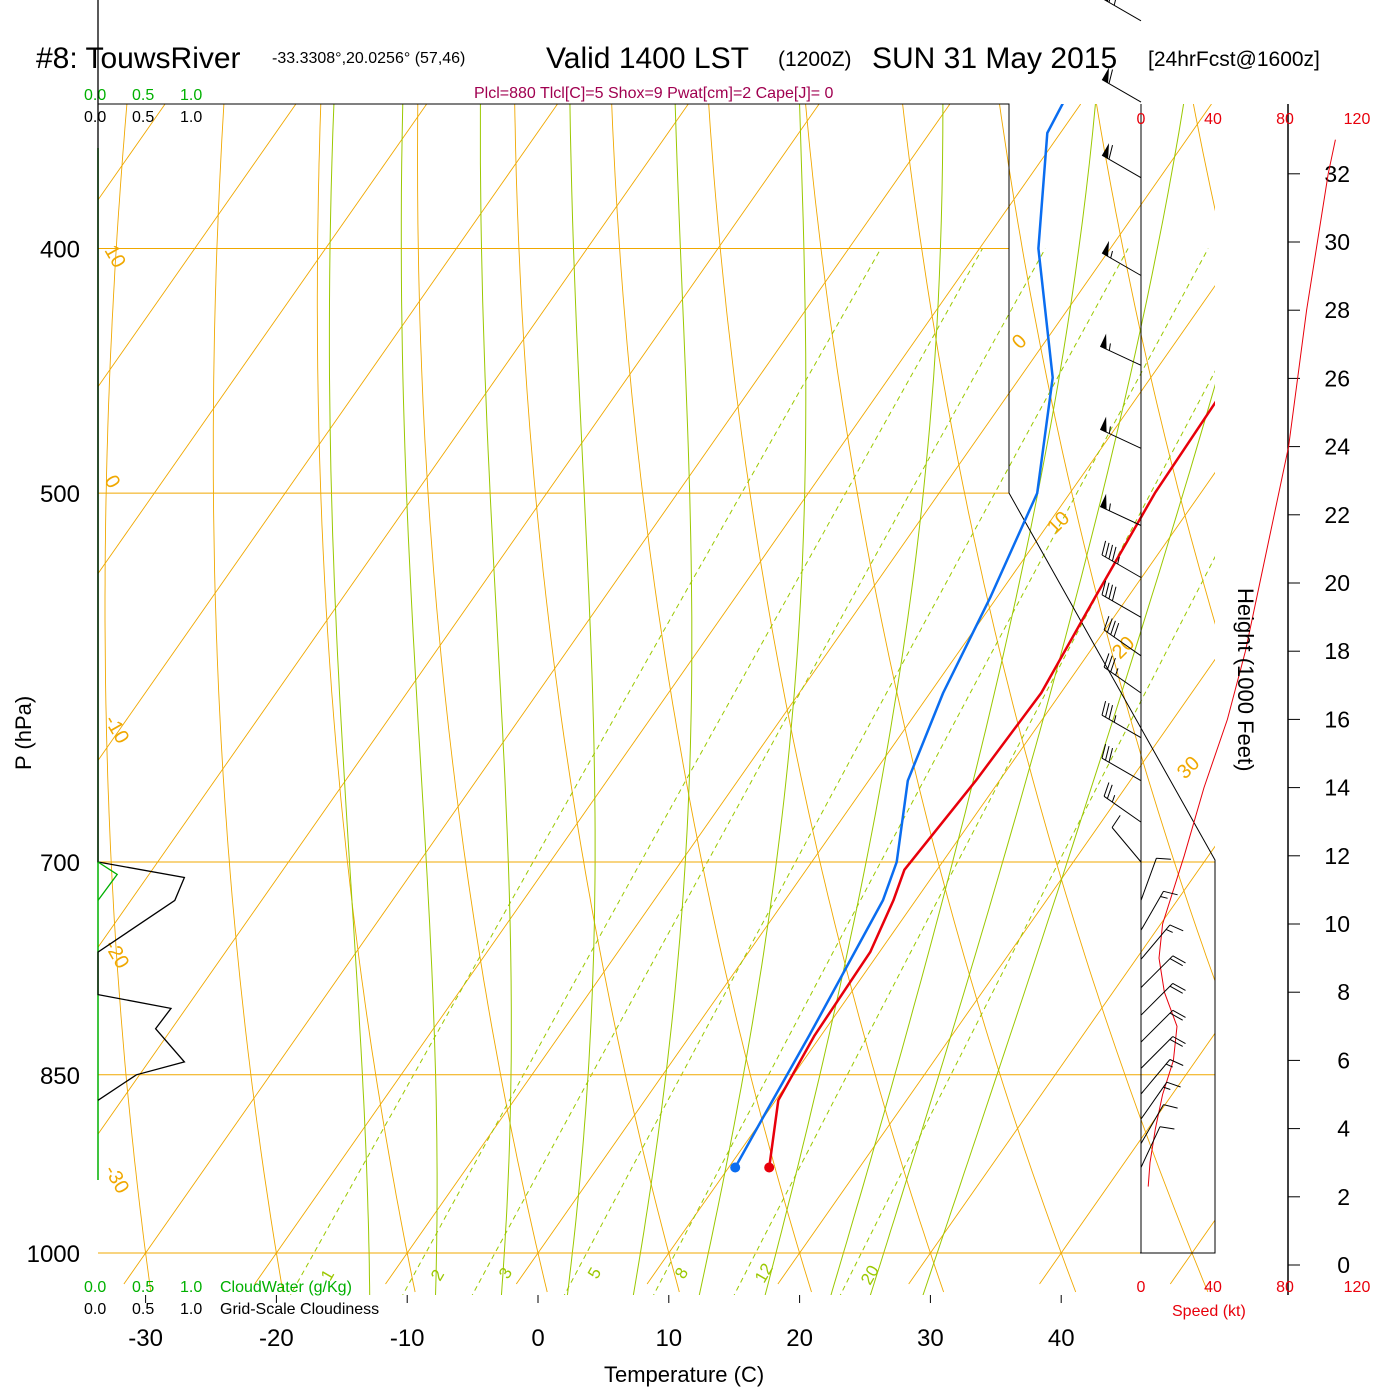 This screenshot has width=1400, height=1400. I want to click on cloudwater-label: CloudWater (g/Kg), so click(286, 1287).